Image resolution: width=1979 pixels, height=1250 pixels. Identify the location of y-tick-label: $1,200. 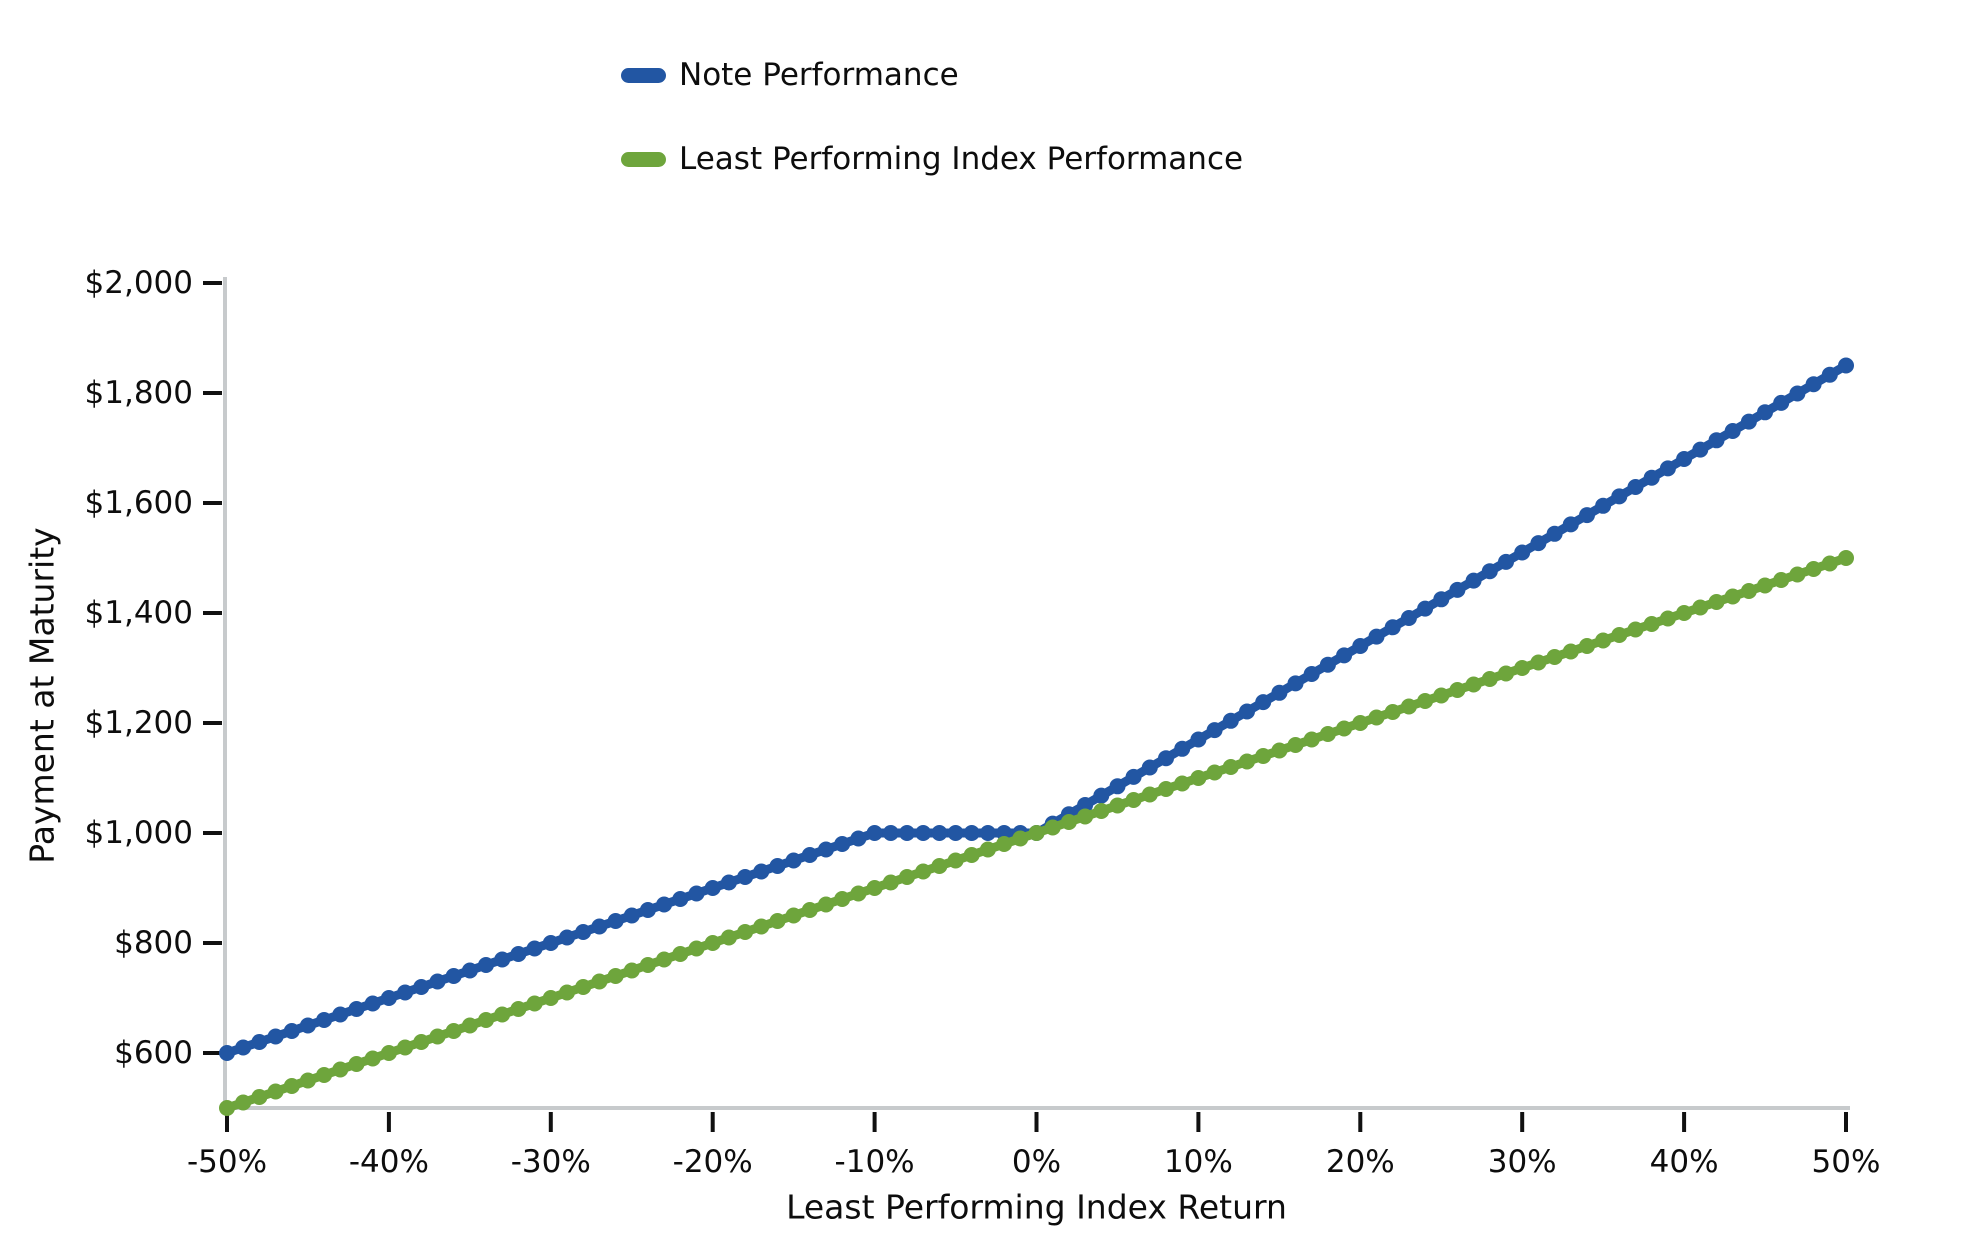
(139, 723).